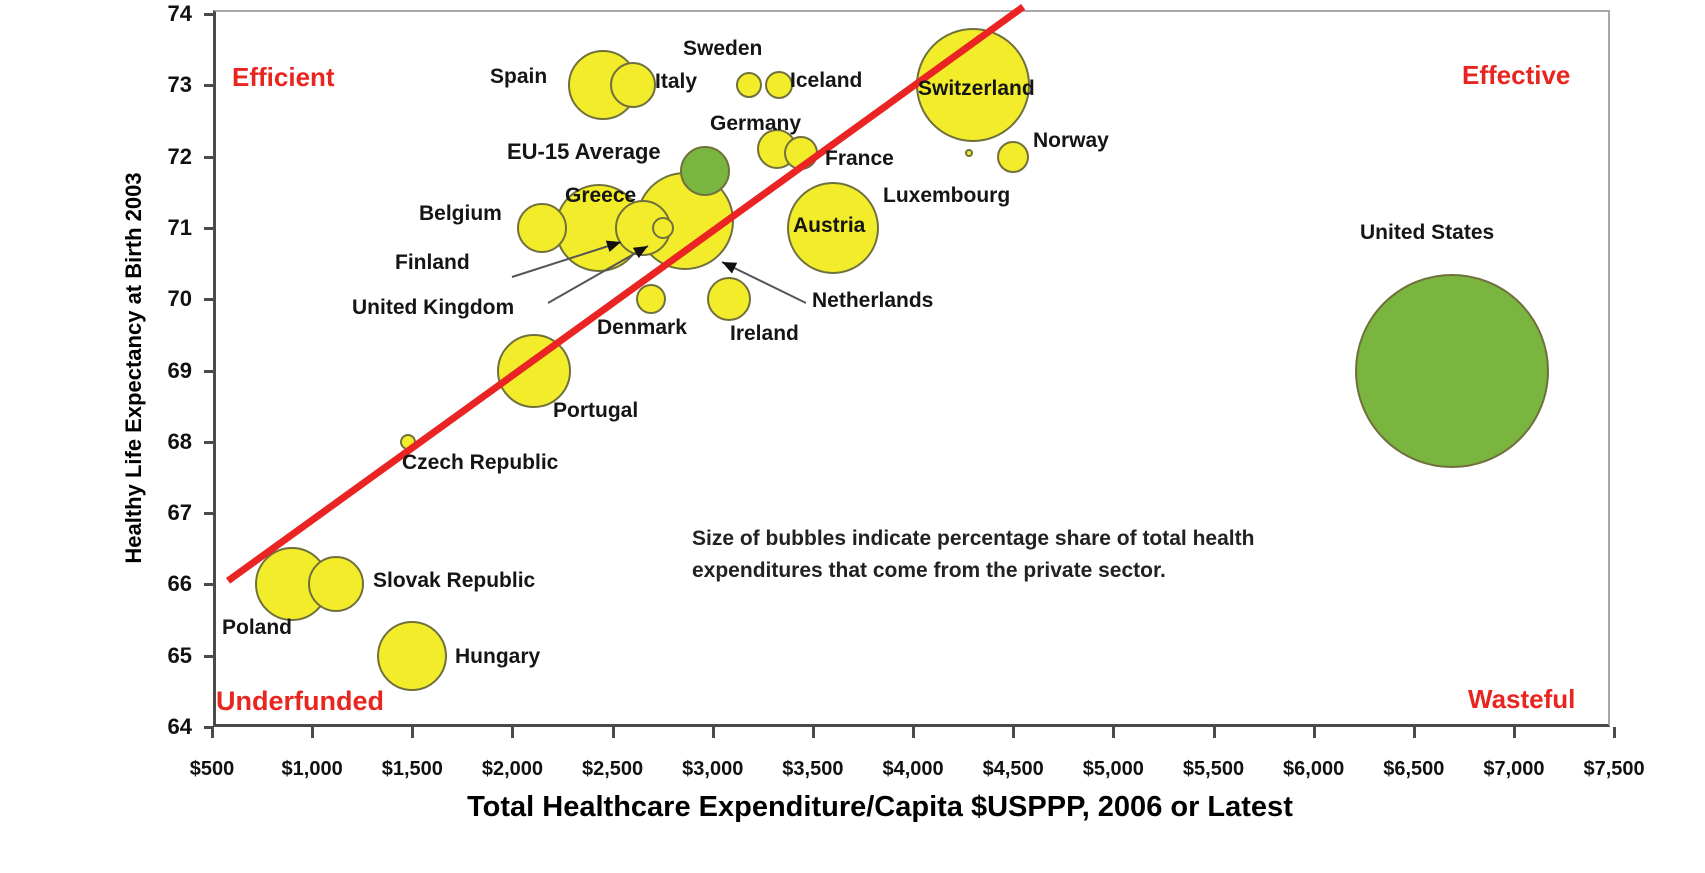 The height and width of the screenshot is (873, 1705). Describe the element at coordinates (498, 656) in the screenshot. I see `label-hungary: Hungary` at that location.